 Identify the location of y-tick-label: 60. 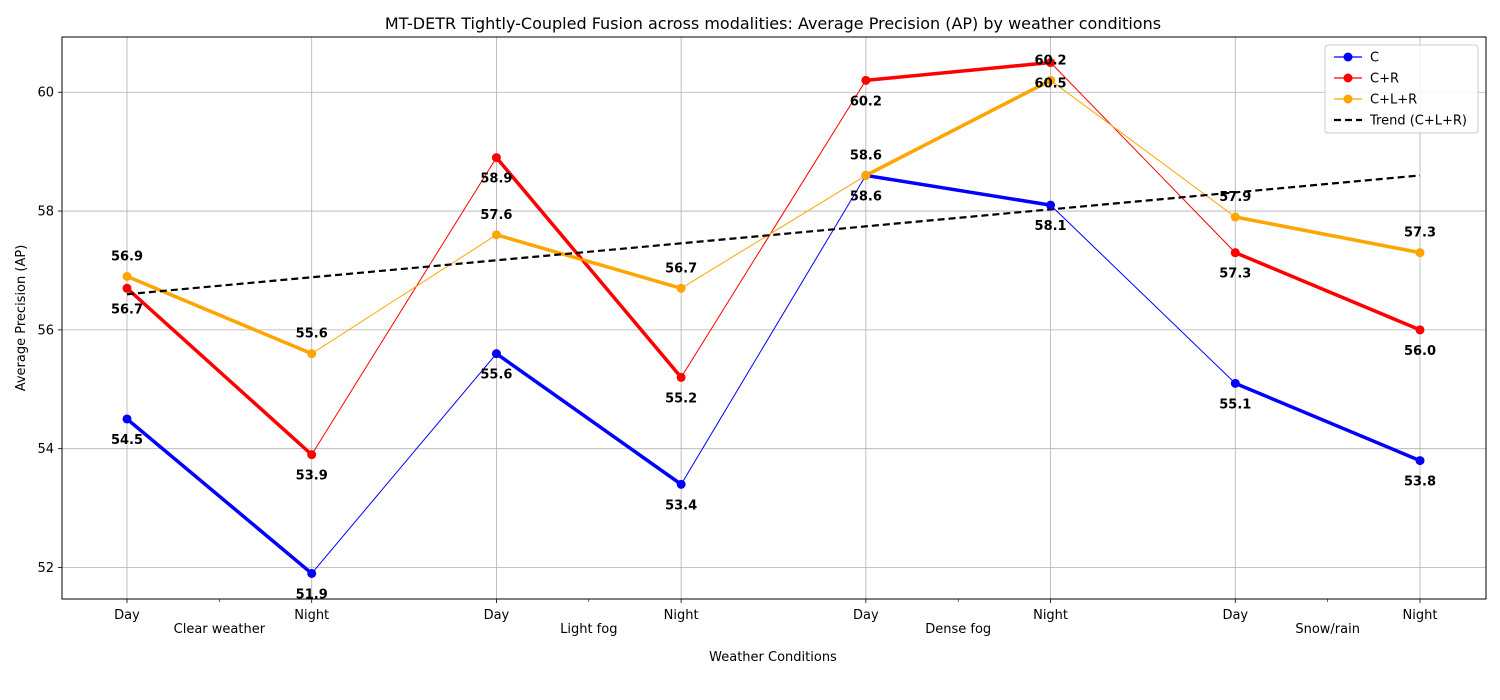
(45, 93).